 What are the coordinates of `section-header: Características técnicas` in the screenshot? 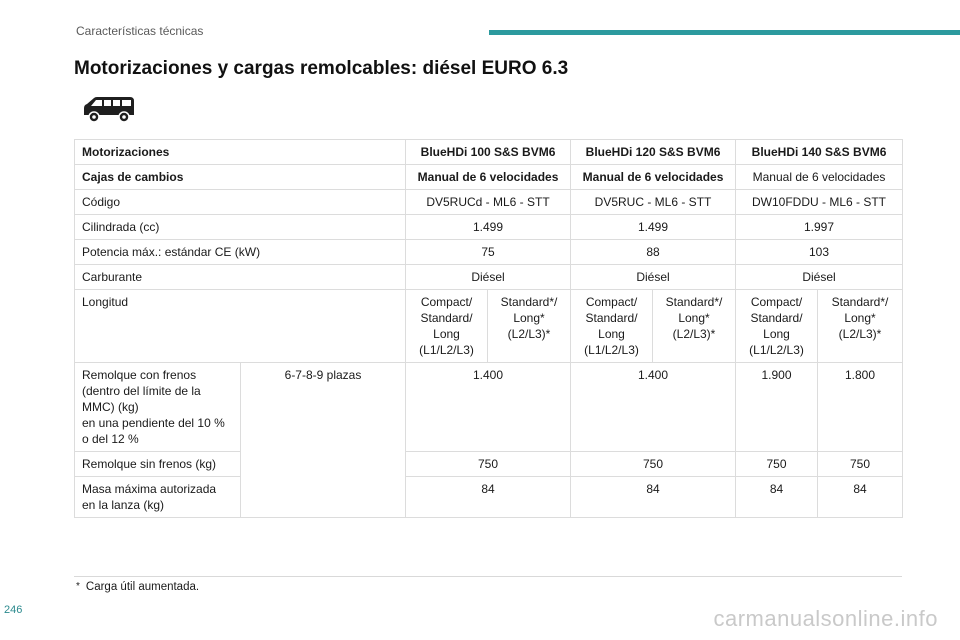 It's located at (140, 31).